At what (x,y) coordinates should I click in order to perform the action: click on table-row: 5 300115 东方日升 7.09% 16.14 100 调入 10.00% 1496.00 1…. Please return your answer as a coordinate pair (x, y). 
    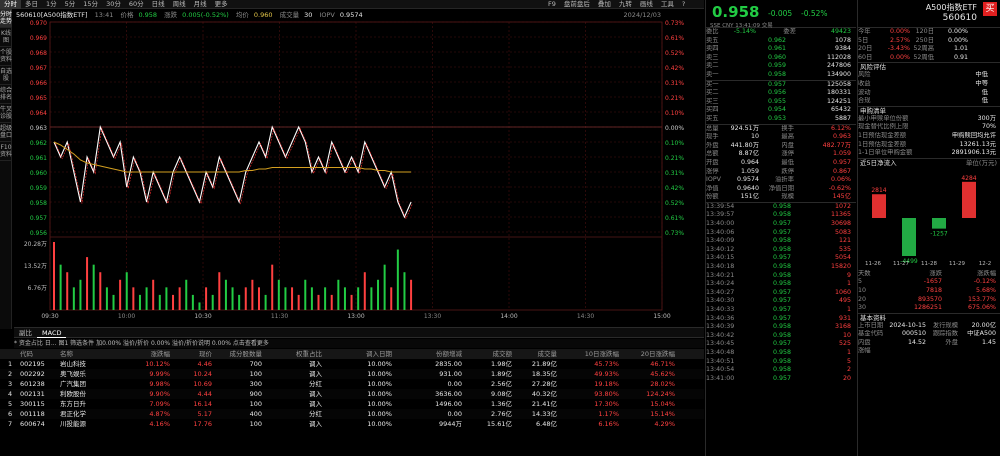
    Looking at the image, I should click on (352, 404).